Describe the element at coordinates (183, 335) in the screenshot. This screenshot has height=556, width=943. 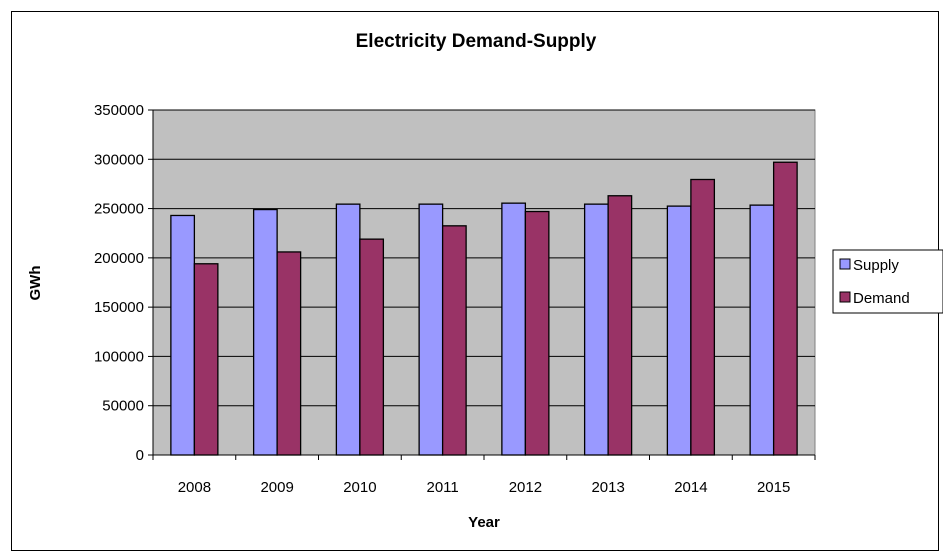
I see `bar-supply-2008` at that location.